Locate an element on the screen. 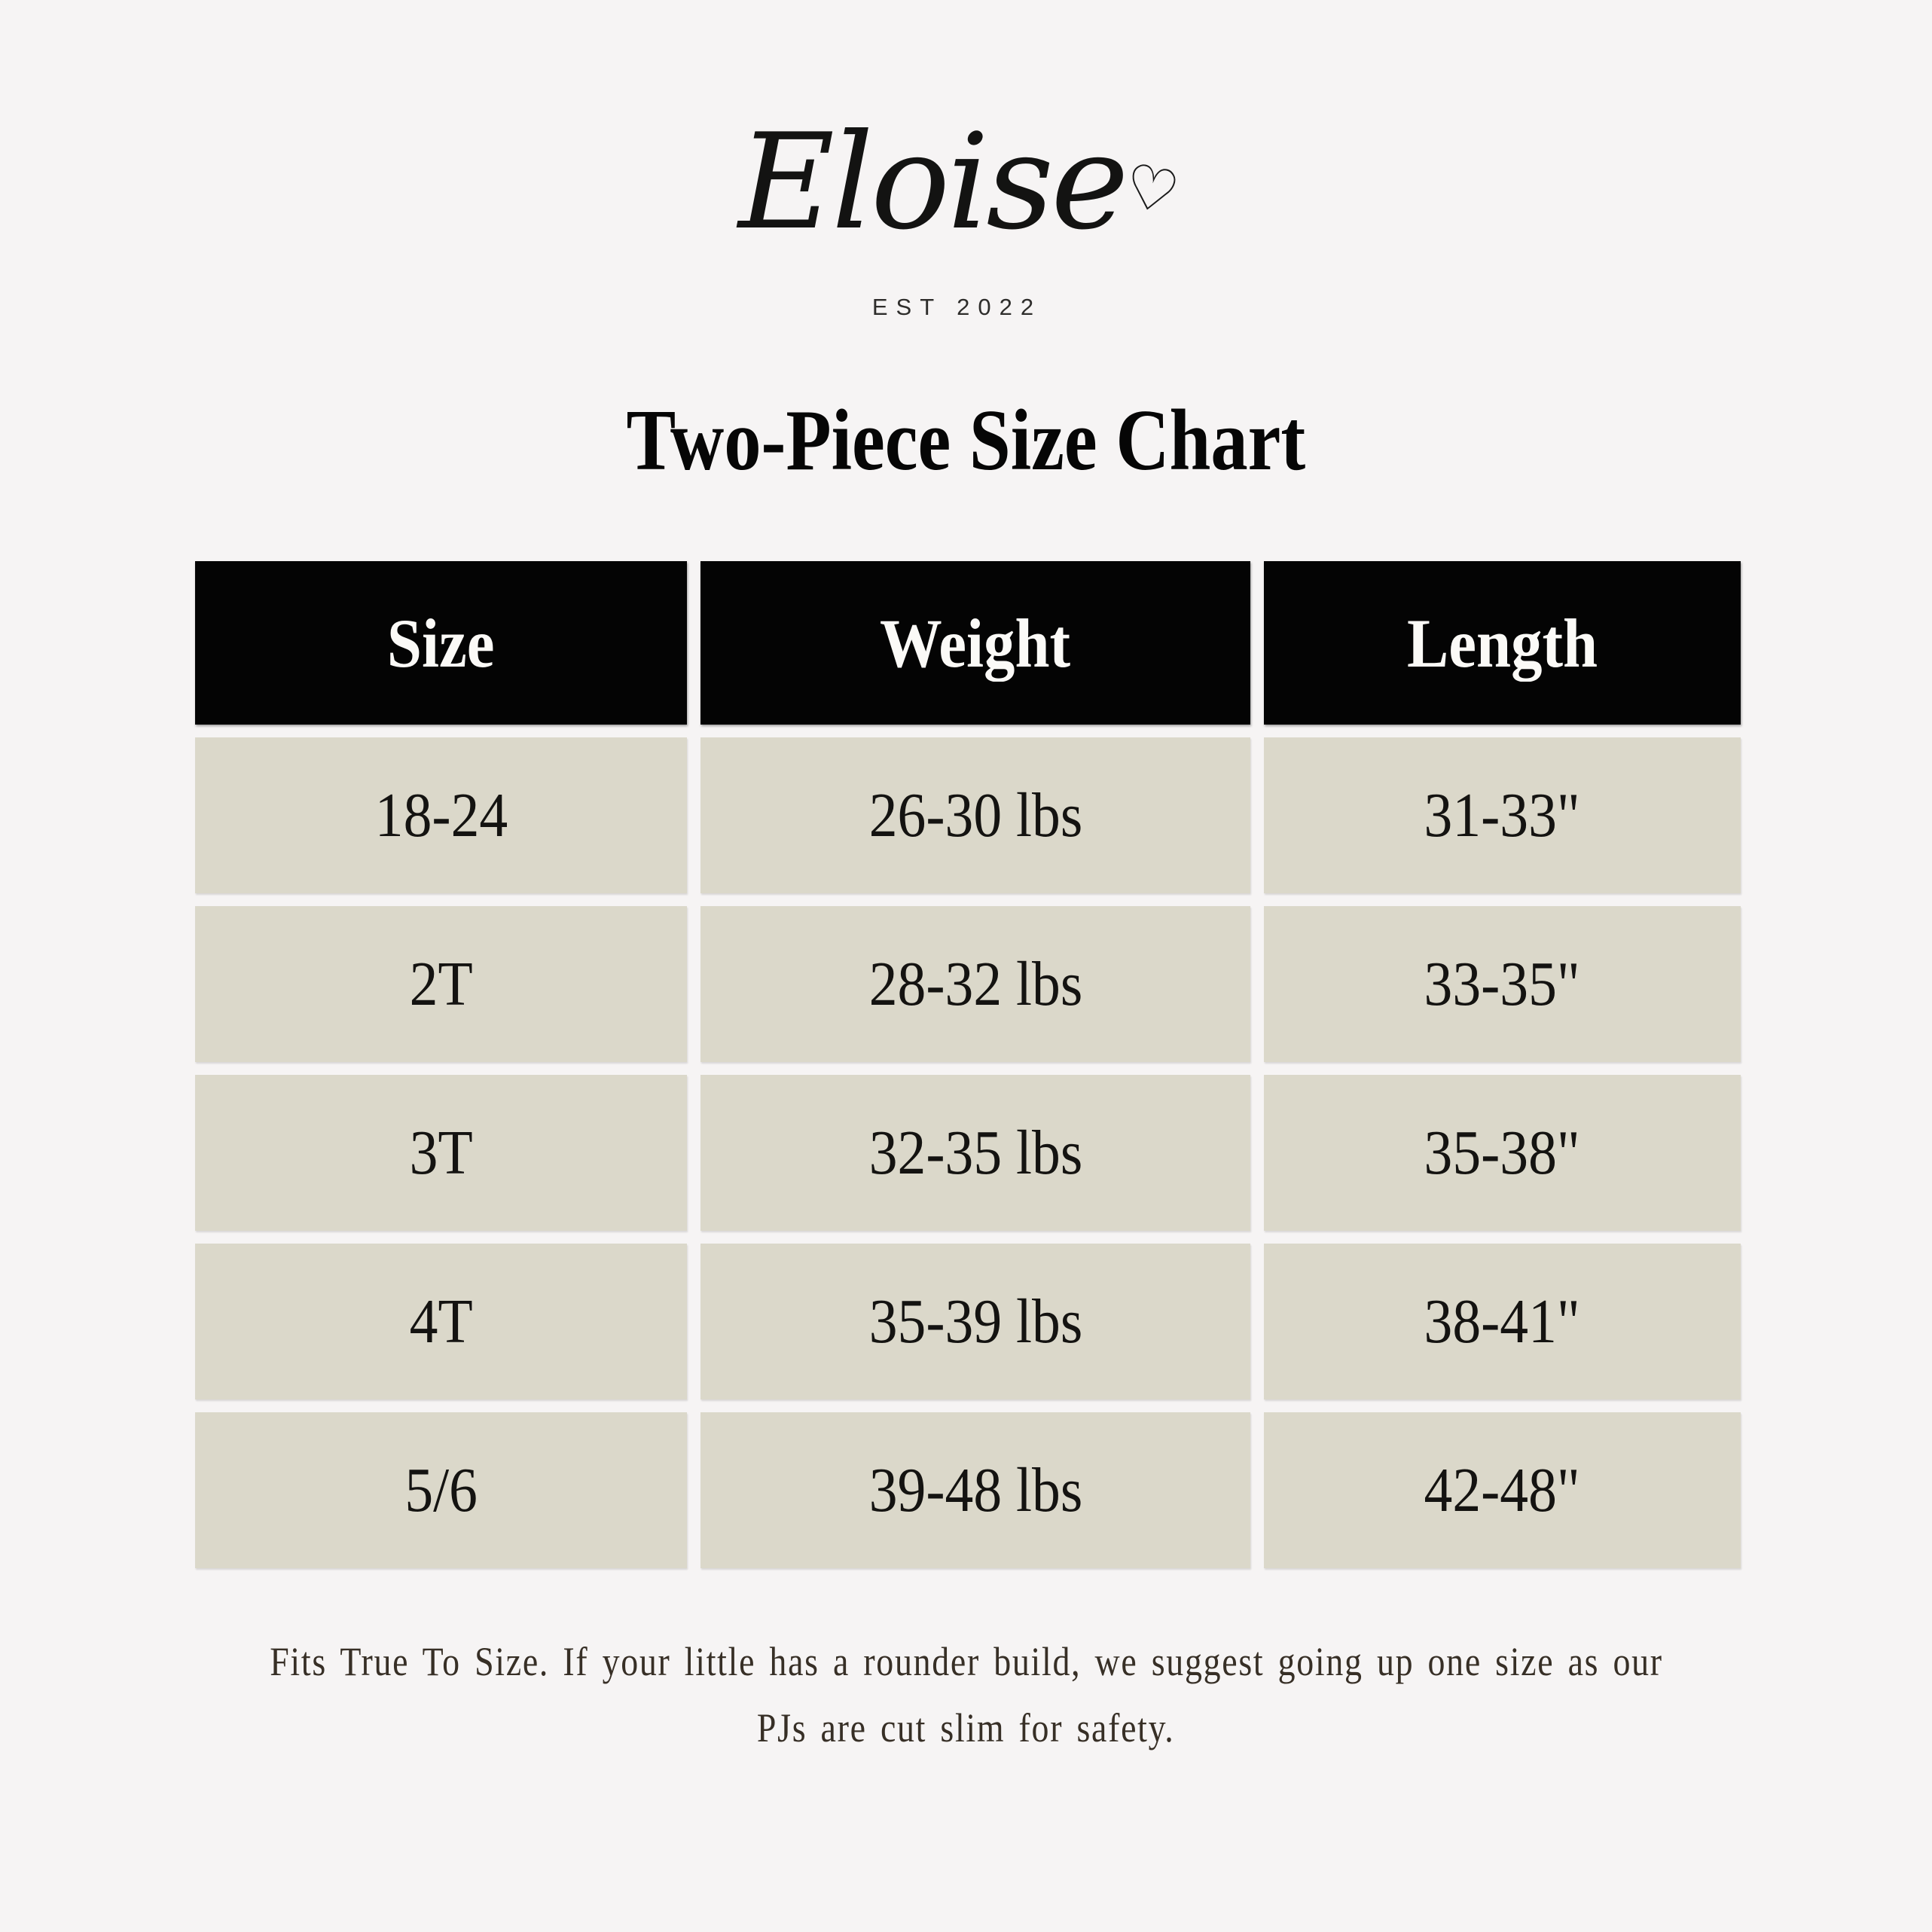 The height and width of the screenshot is (1932, 1932). brand-established: EST 2022 is located at coordinates (957, 307).